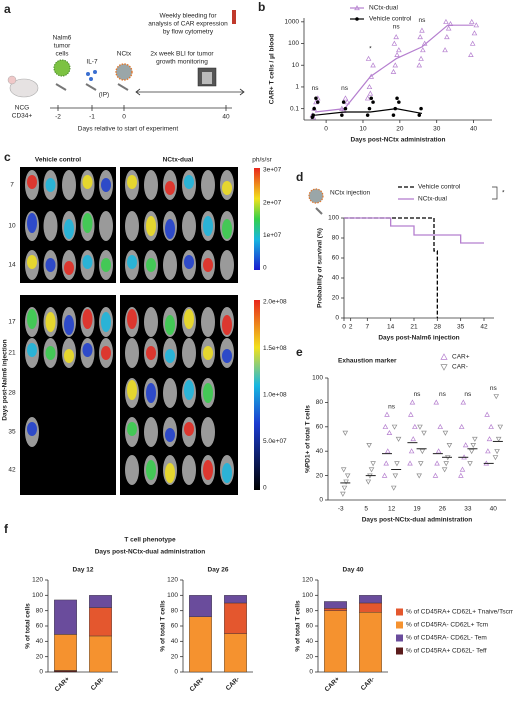  What do you see at coordinates (444, 367) in the screenshot?
I see `legend-marker` at bounding box center [444, 367].